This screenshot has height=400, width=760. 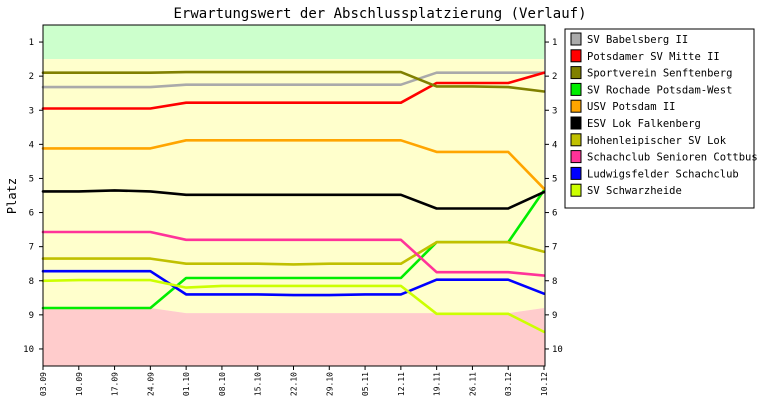 I want to click on y-tick-label-right: 7, so click(x=554, y=248).